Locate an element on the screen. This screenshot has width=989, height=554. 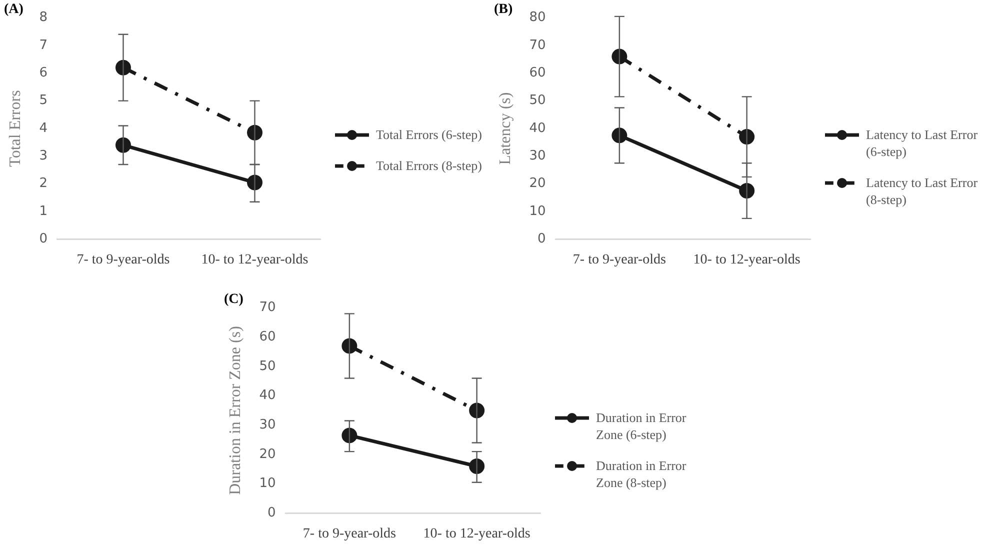
y-tick-label: 2 is located at coordinates (43, 184).